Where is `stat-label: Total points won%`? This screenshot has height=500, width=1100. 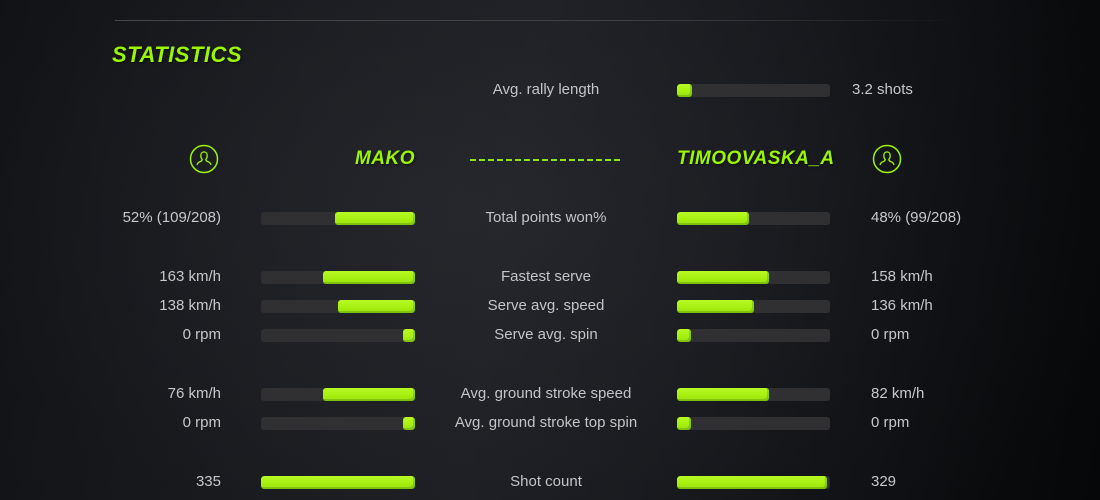 stat-label: Total points won% is located at coordinates (546, 217).